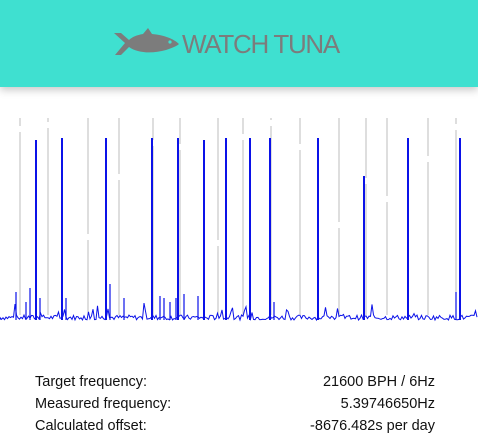 The height and width of the screenshot is (443, 478). I want to click on tuna-fish-icon, so click(146, 41).